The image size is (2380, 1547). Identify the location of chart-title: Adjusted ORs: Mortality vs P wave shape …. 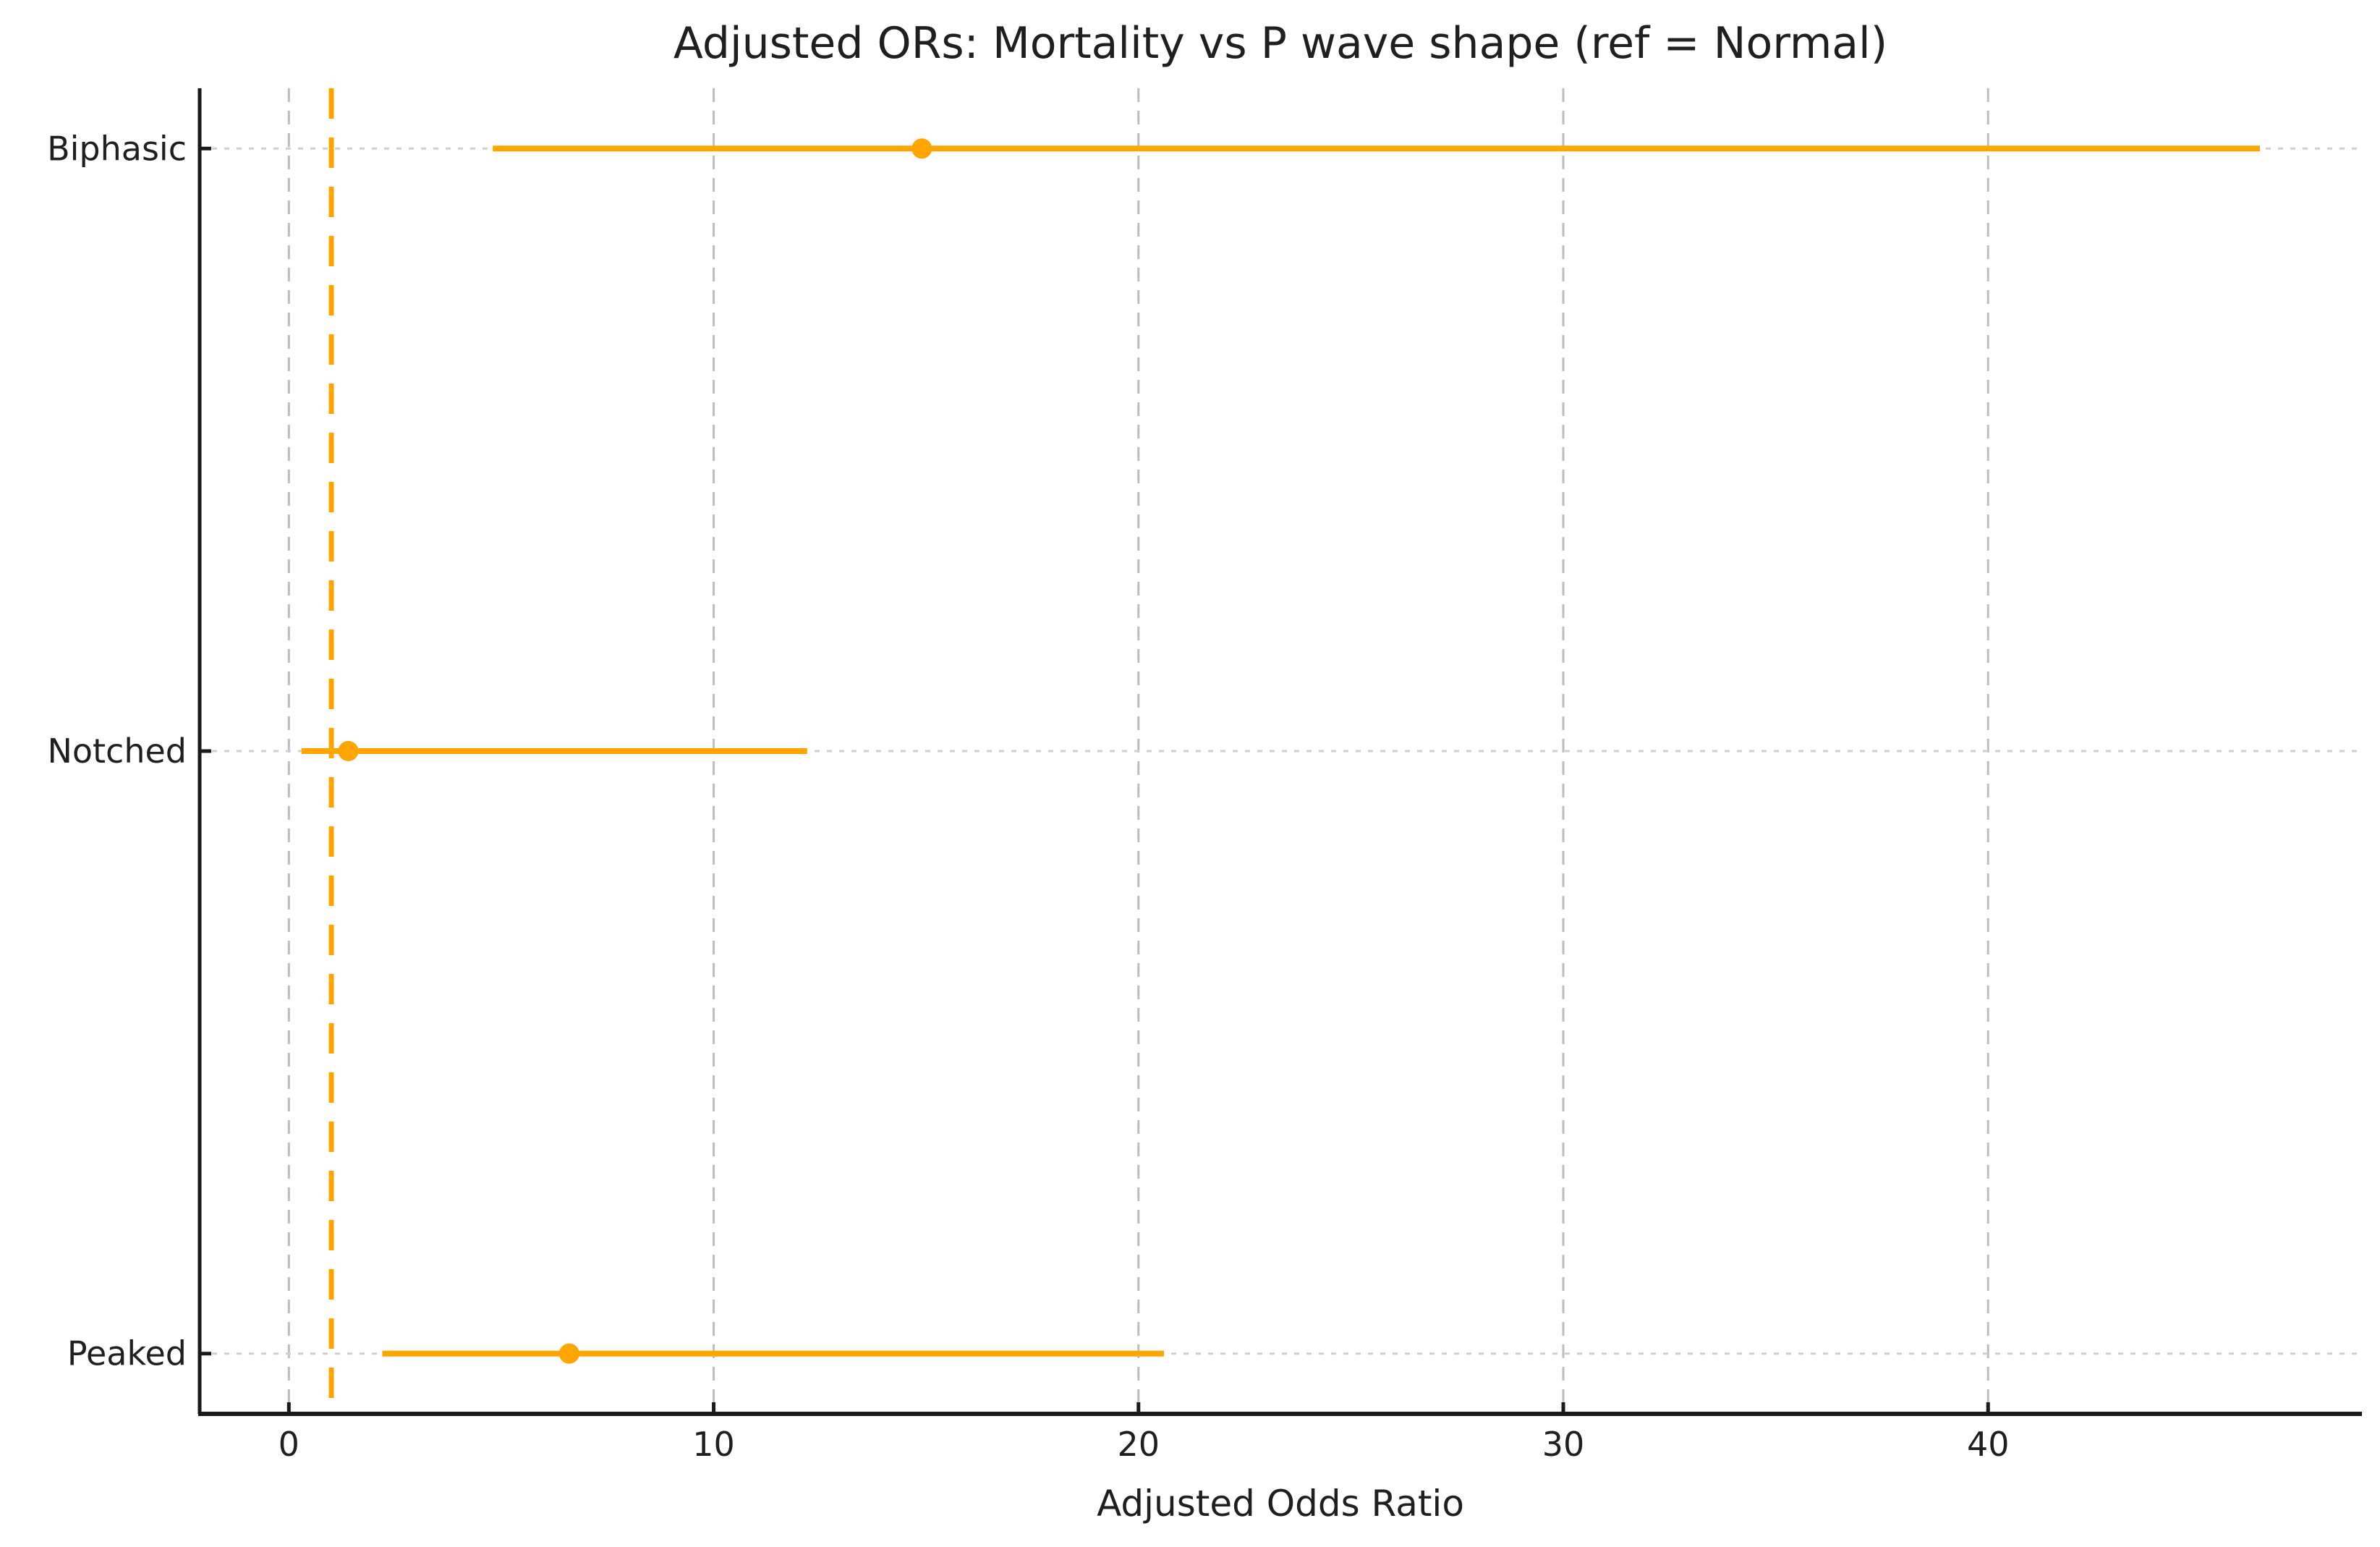
(1280, 43).